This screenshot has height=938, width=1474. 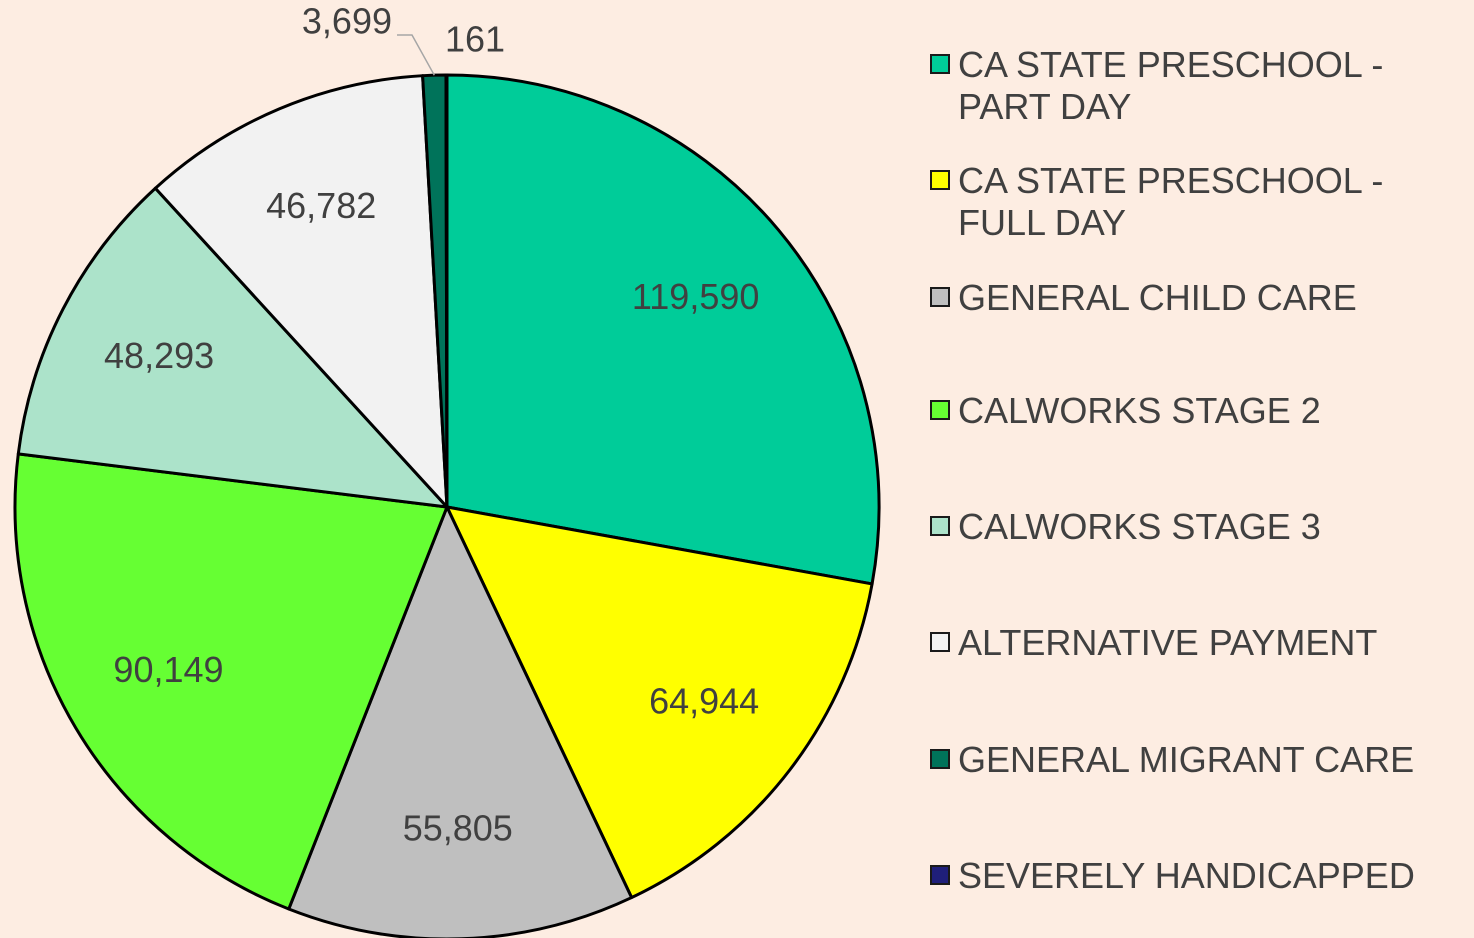 I want to click on legend-label: CALWORKS STAGE 2, so click(x=1139, y=410).